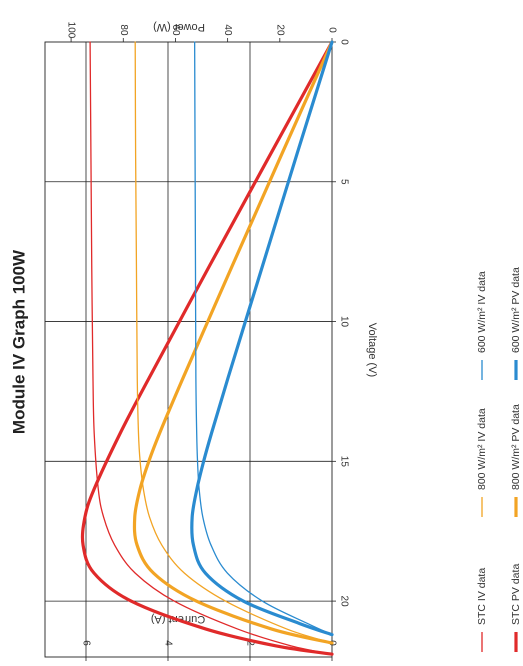  I want to click on legend-label: STC PV data, so click(516, 594).